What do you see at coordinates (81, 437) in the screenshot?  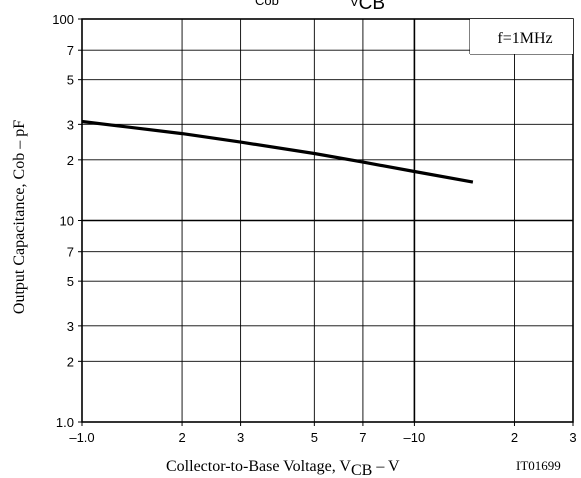 I see `x-tick-label: –1.0` at bounding box center [81, 437].